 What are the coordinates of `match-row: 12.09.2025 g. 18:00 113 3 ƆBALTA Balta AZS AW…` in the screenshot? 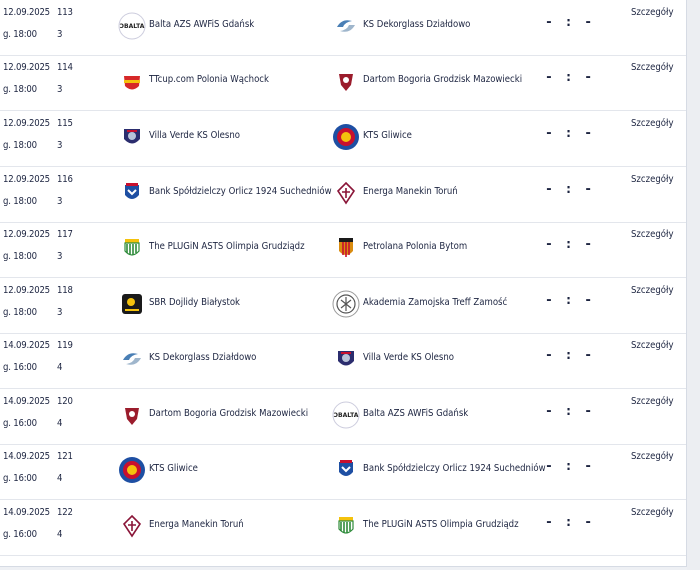 It's located at (343, 28).